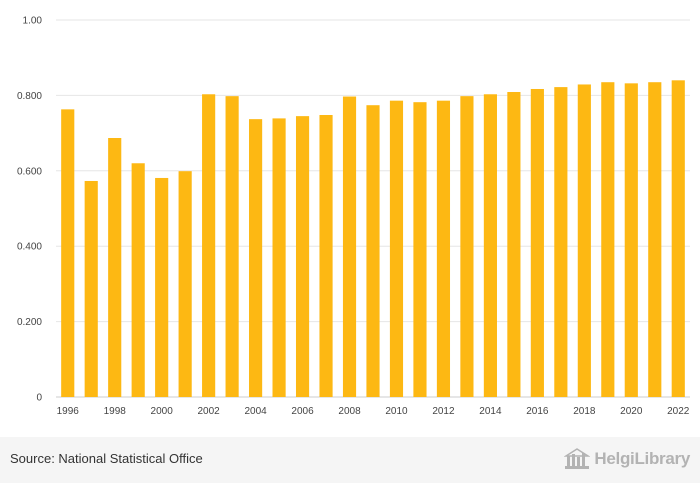  What do you see at coordinates (255, 411) in the screenshot?
I see `x-tick-label: 2004` at bounding box center [255, 411].